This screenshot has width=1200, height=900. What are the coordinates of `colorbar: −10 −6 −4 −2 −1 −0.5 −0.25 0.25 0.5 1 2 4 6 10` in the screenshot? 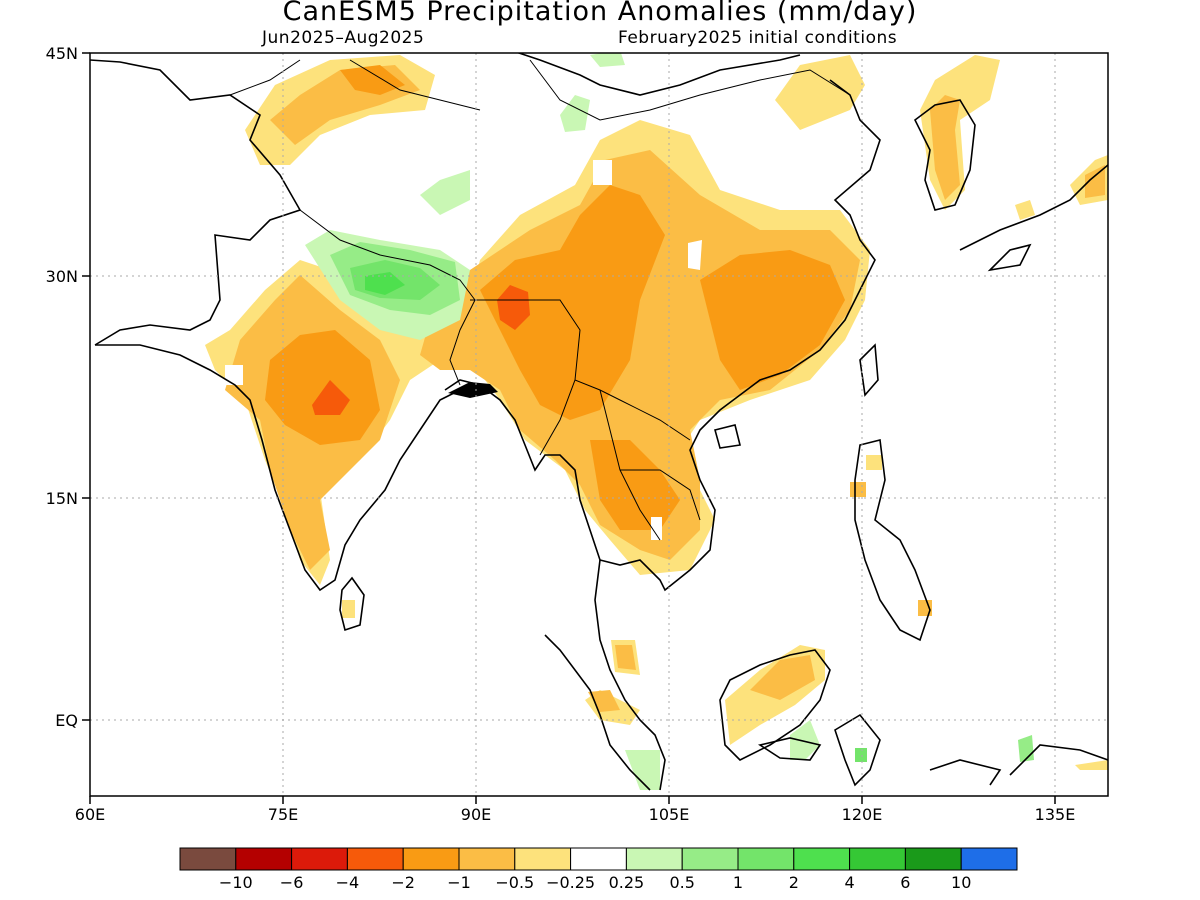 It's located at (598, 869).